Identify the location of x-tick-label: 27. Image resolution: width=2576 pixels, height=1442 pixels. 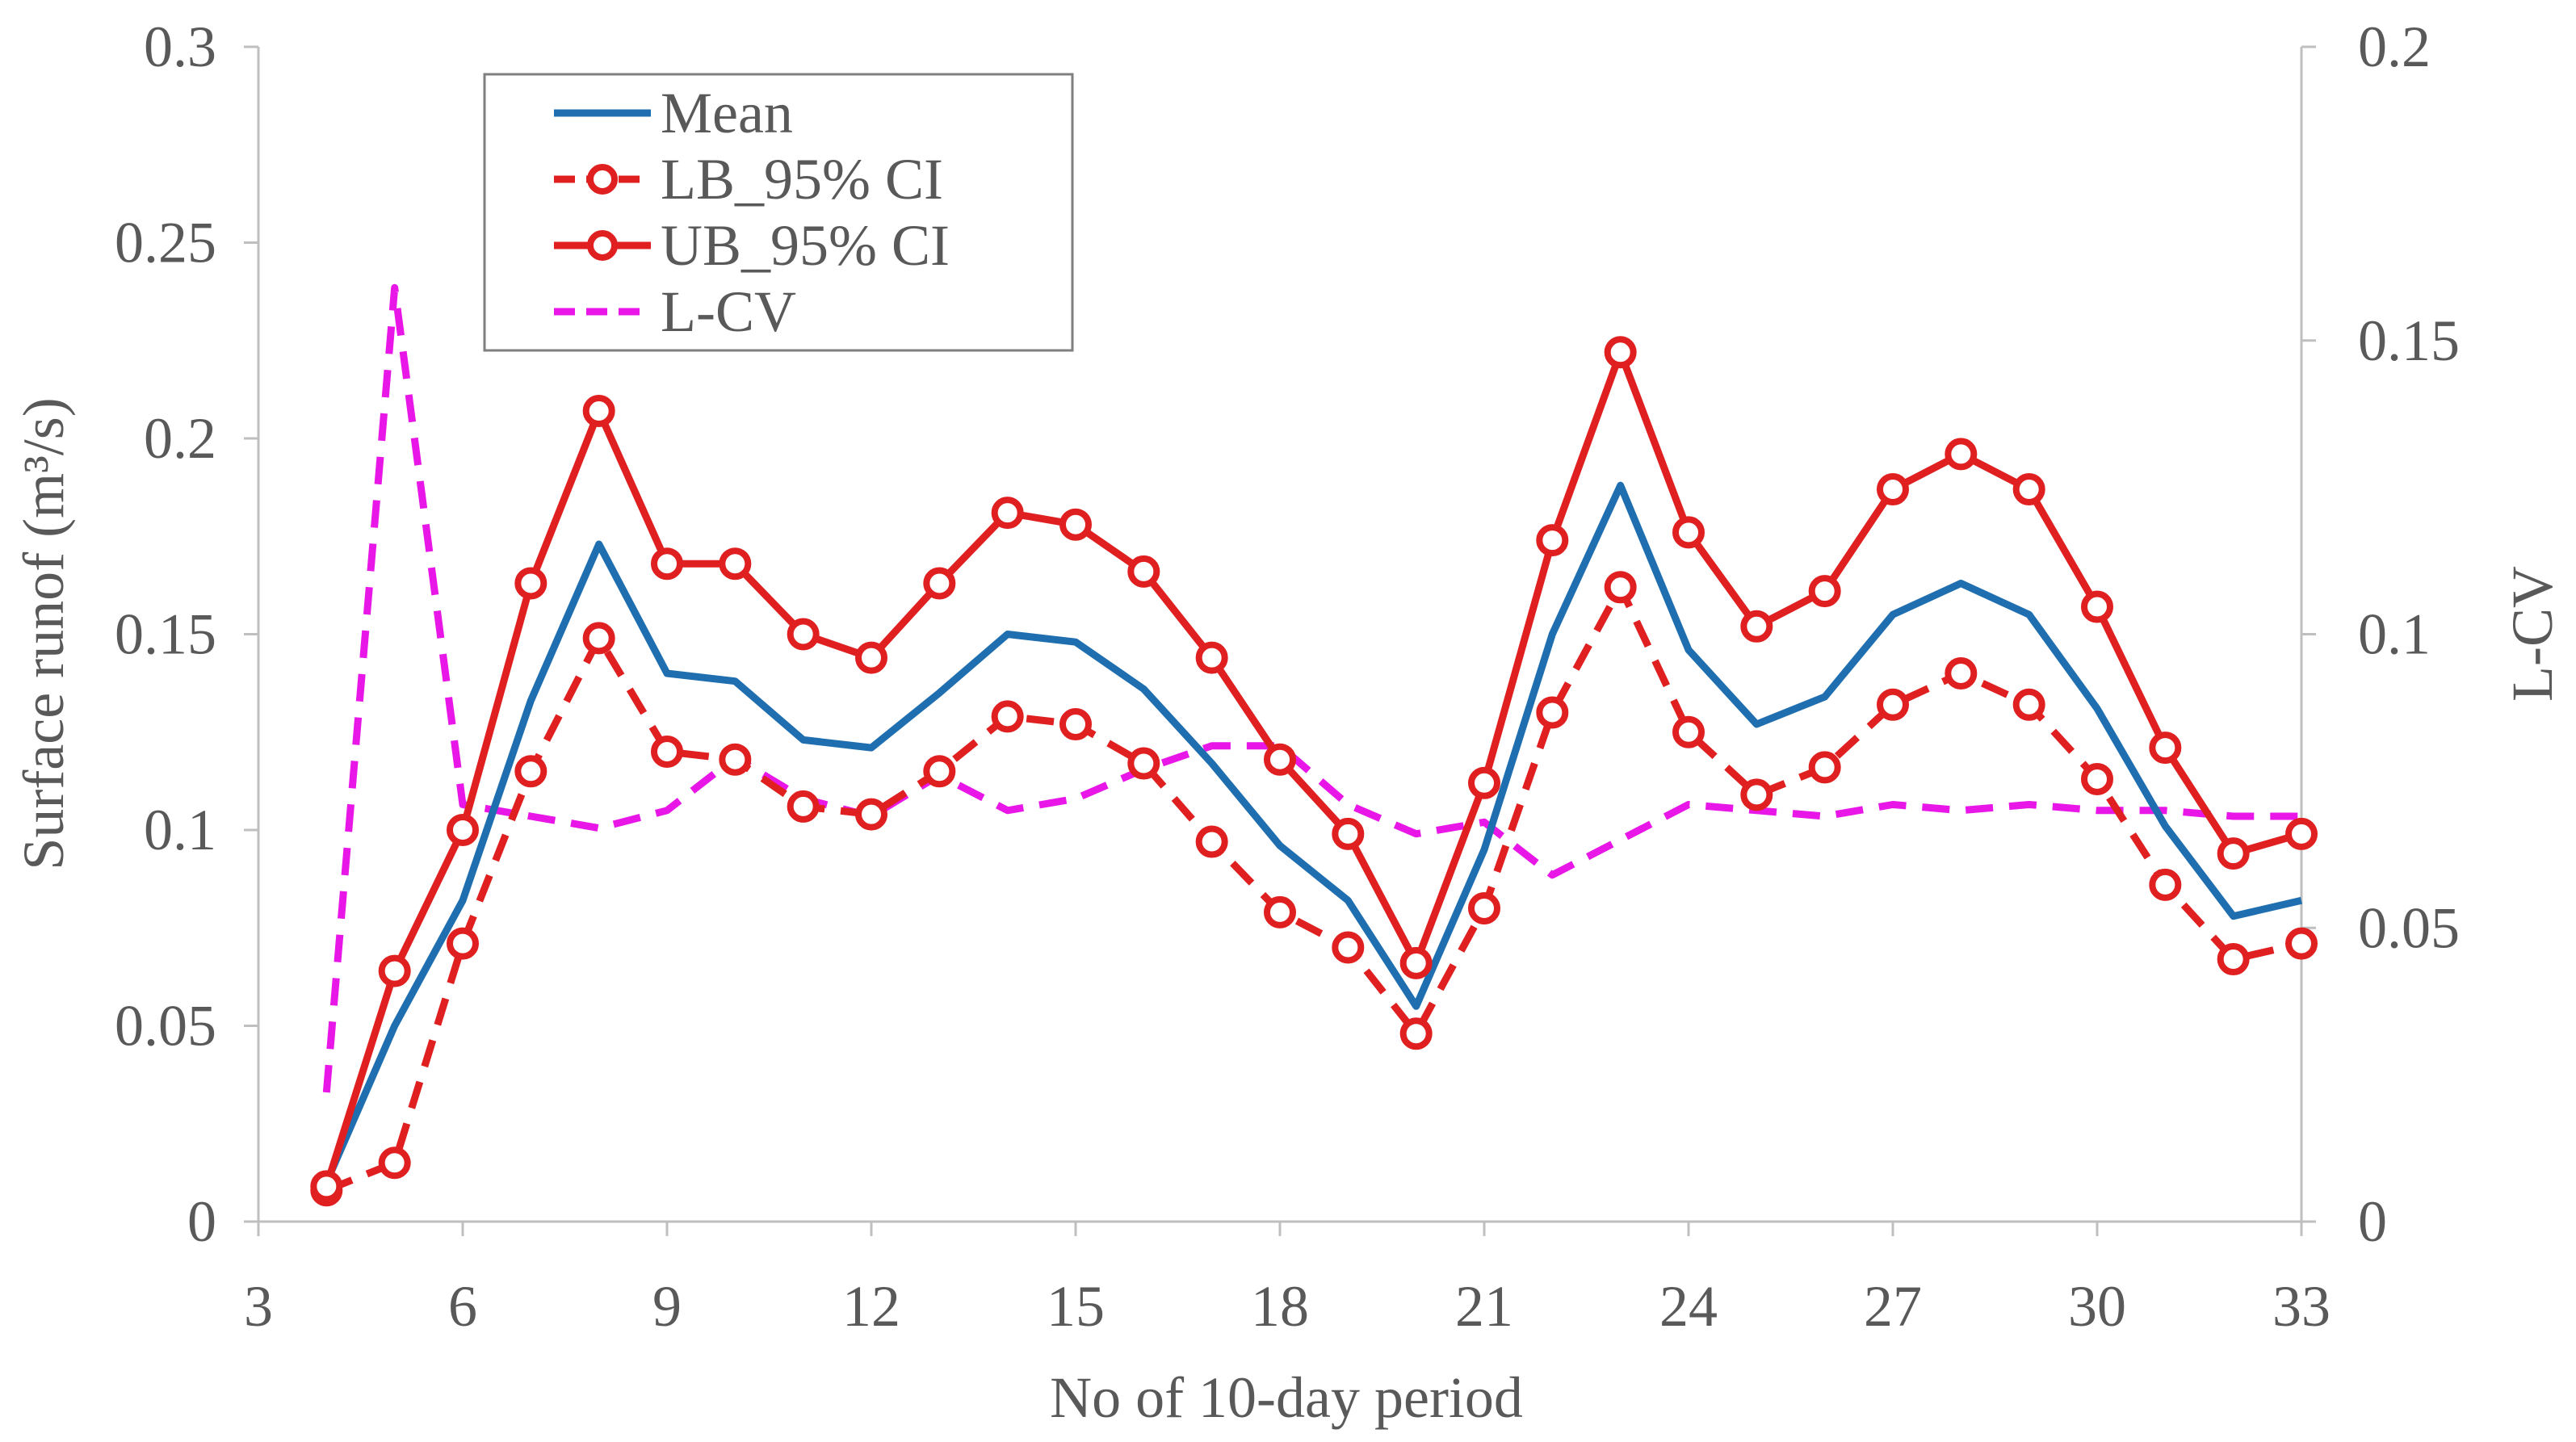
(1893, 1306).